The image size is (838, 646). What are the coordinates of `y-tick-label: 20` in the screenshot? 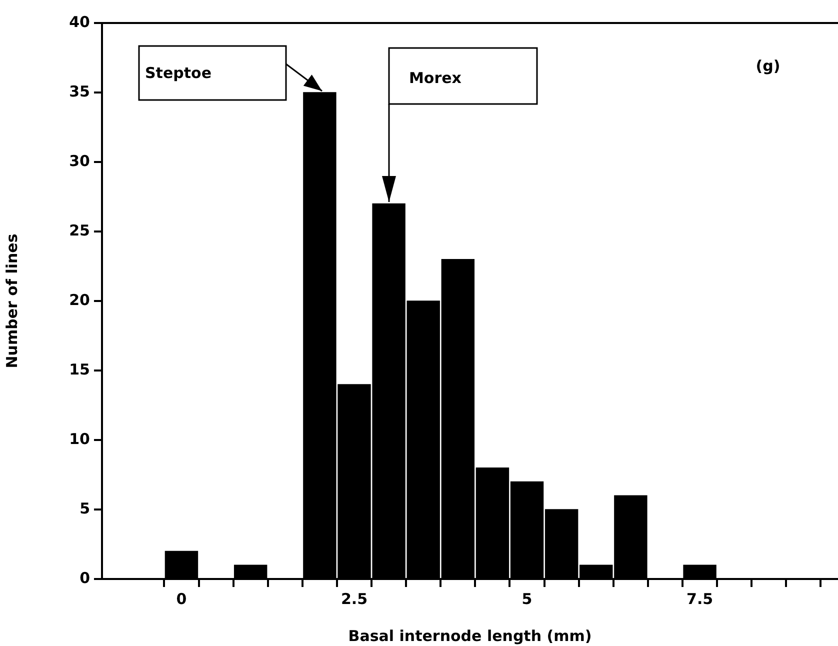 It's located at (79, 299).